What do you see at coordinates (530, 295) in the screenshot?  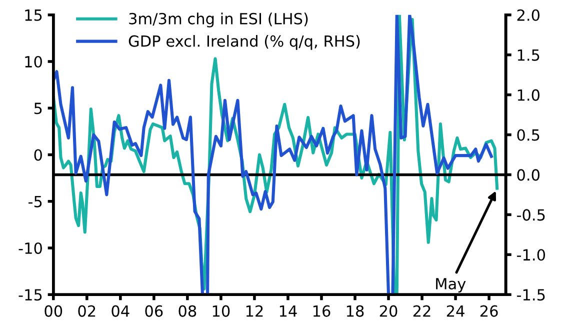 I see `y2-tick-label: -1.5` at bounding box center [530, 295].